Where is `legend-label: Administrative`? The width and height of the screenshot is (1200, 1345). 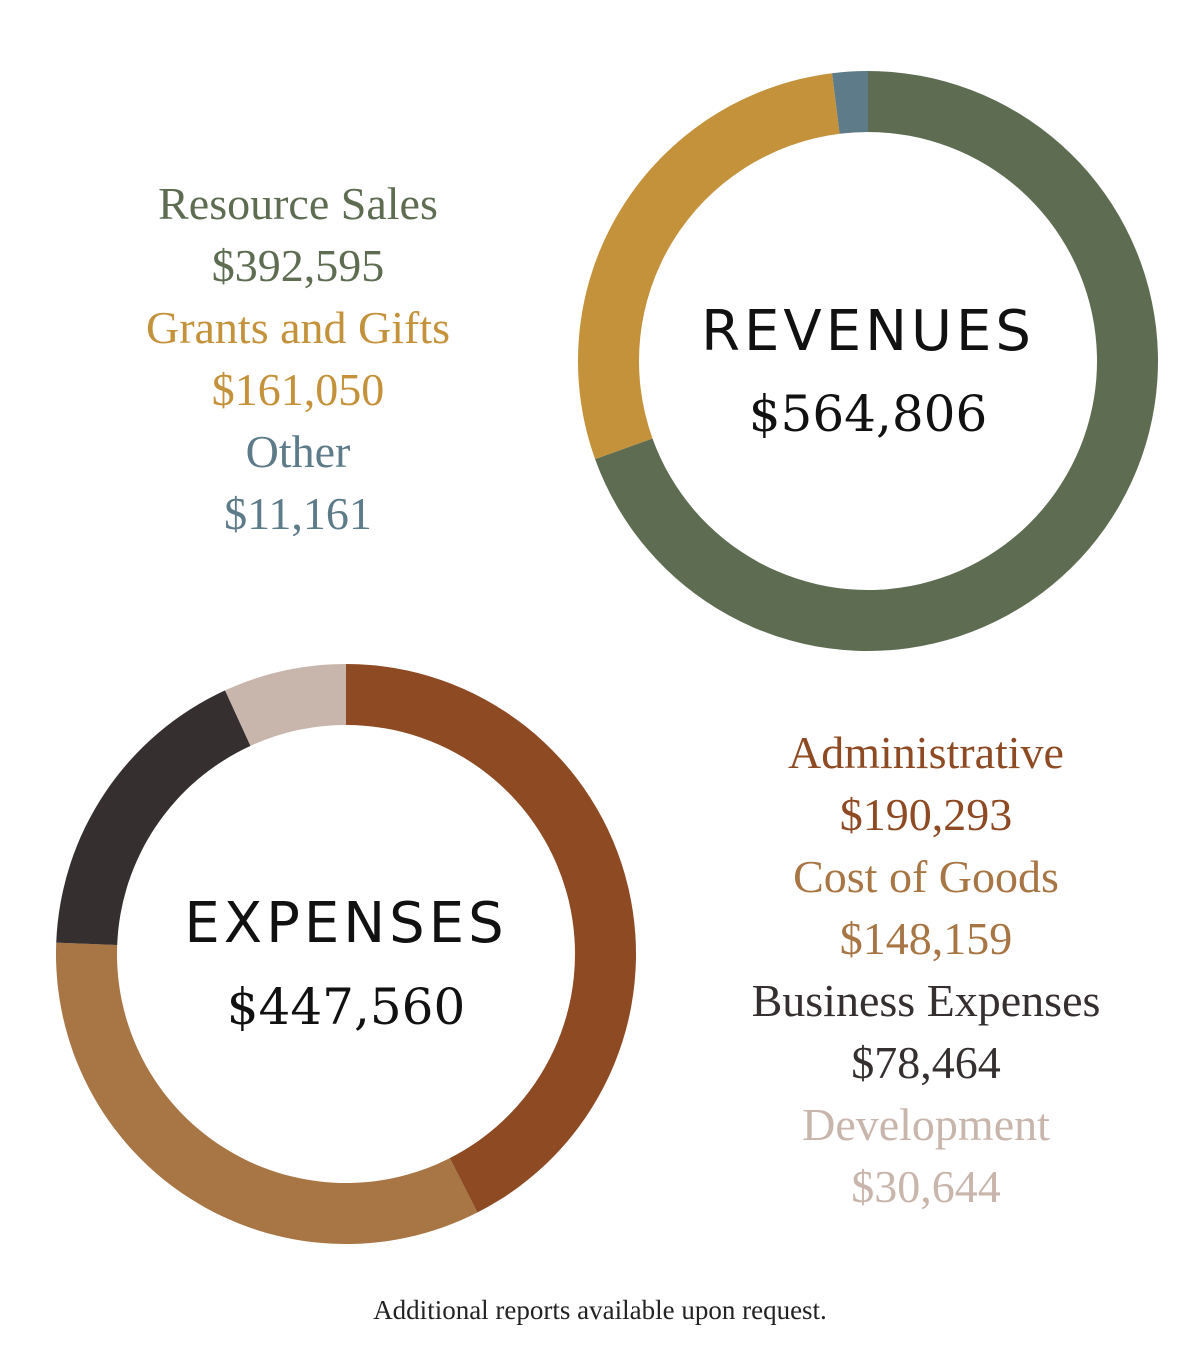
legend-label: Administrative is located at coordinates (926, 752).